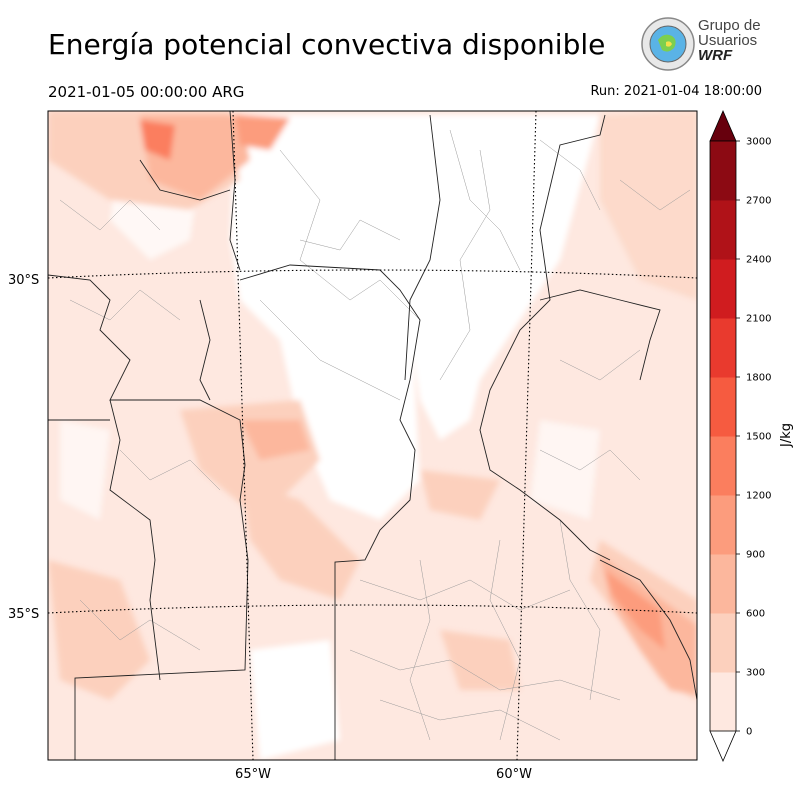 The height and width of the screenshot is (800, 800). What do you see at coordinates (729, 25) in the screenshot?
I see `logo-line-1: Grupo de` at bounding box center [729, 25].